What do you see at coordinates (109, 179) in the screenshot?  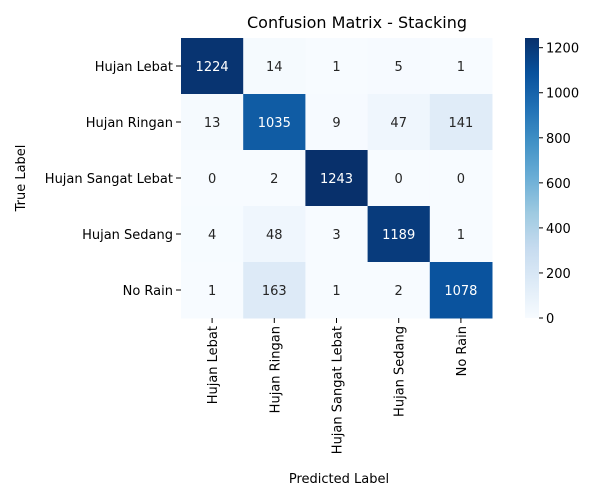 I see `y-tick-label: Hujan Sangat Lebat` at bounding box center [109, 179].